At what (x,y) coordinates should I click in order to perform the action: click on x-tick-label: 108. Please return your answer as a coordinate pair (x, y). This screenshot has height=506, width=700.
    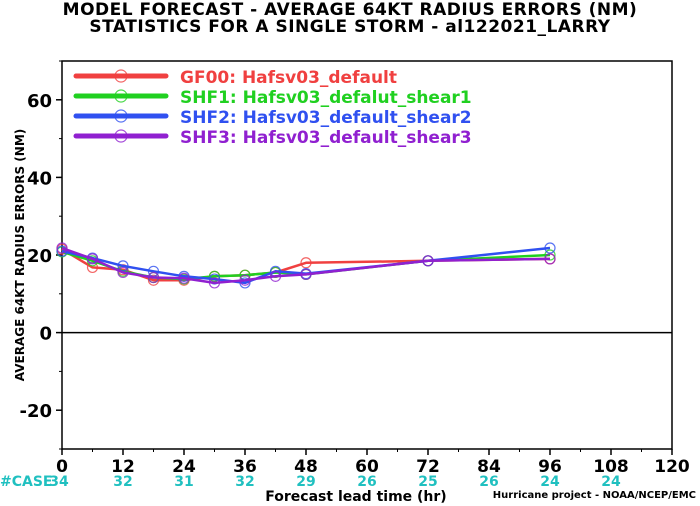
    Looking at the image, I should click on (611, 467).